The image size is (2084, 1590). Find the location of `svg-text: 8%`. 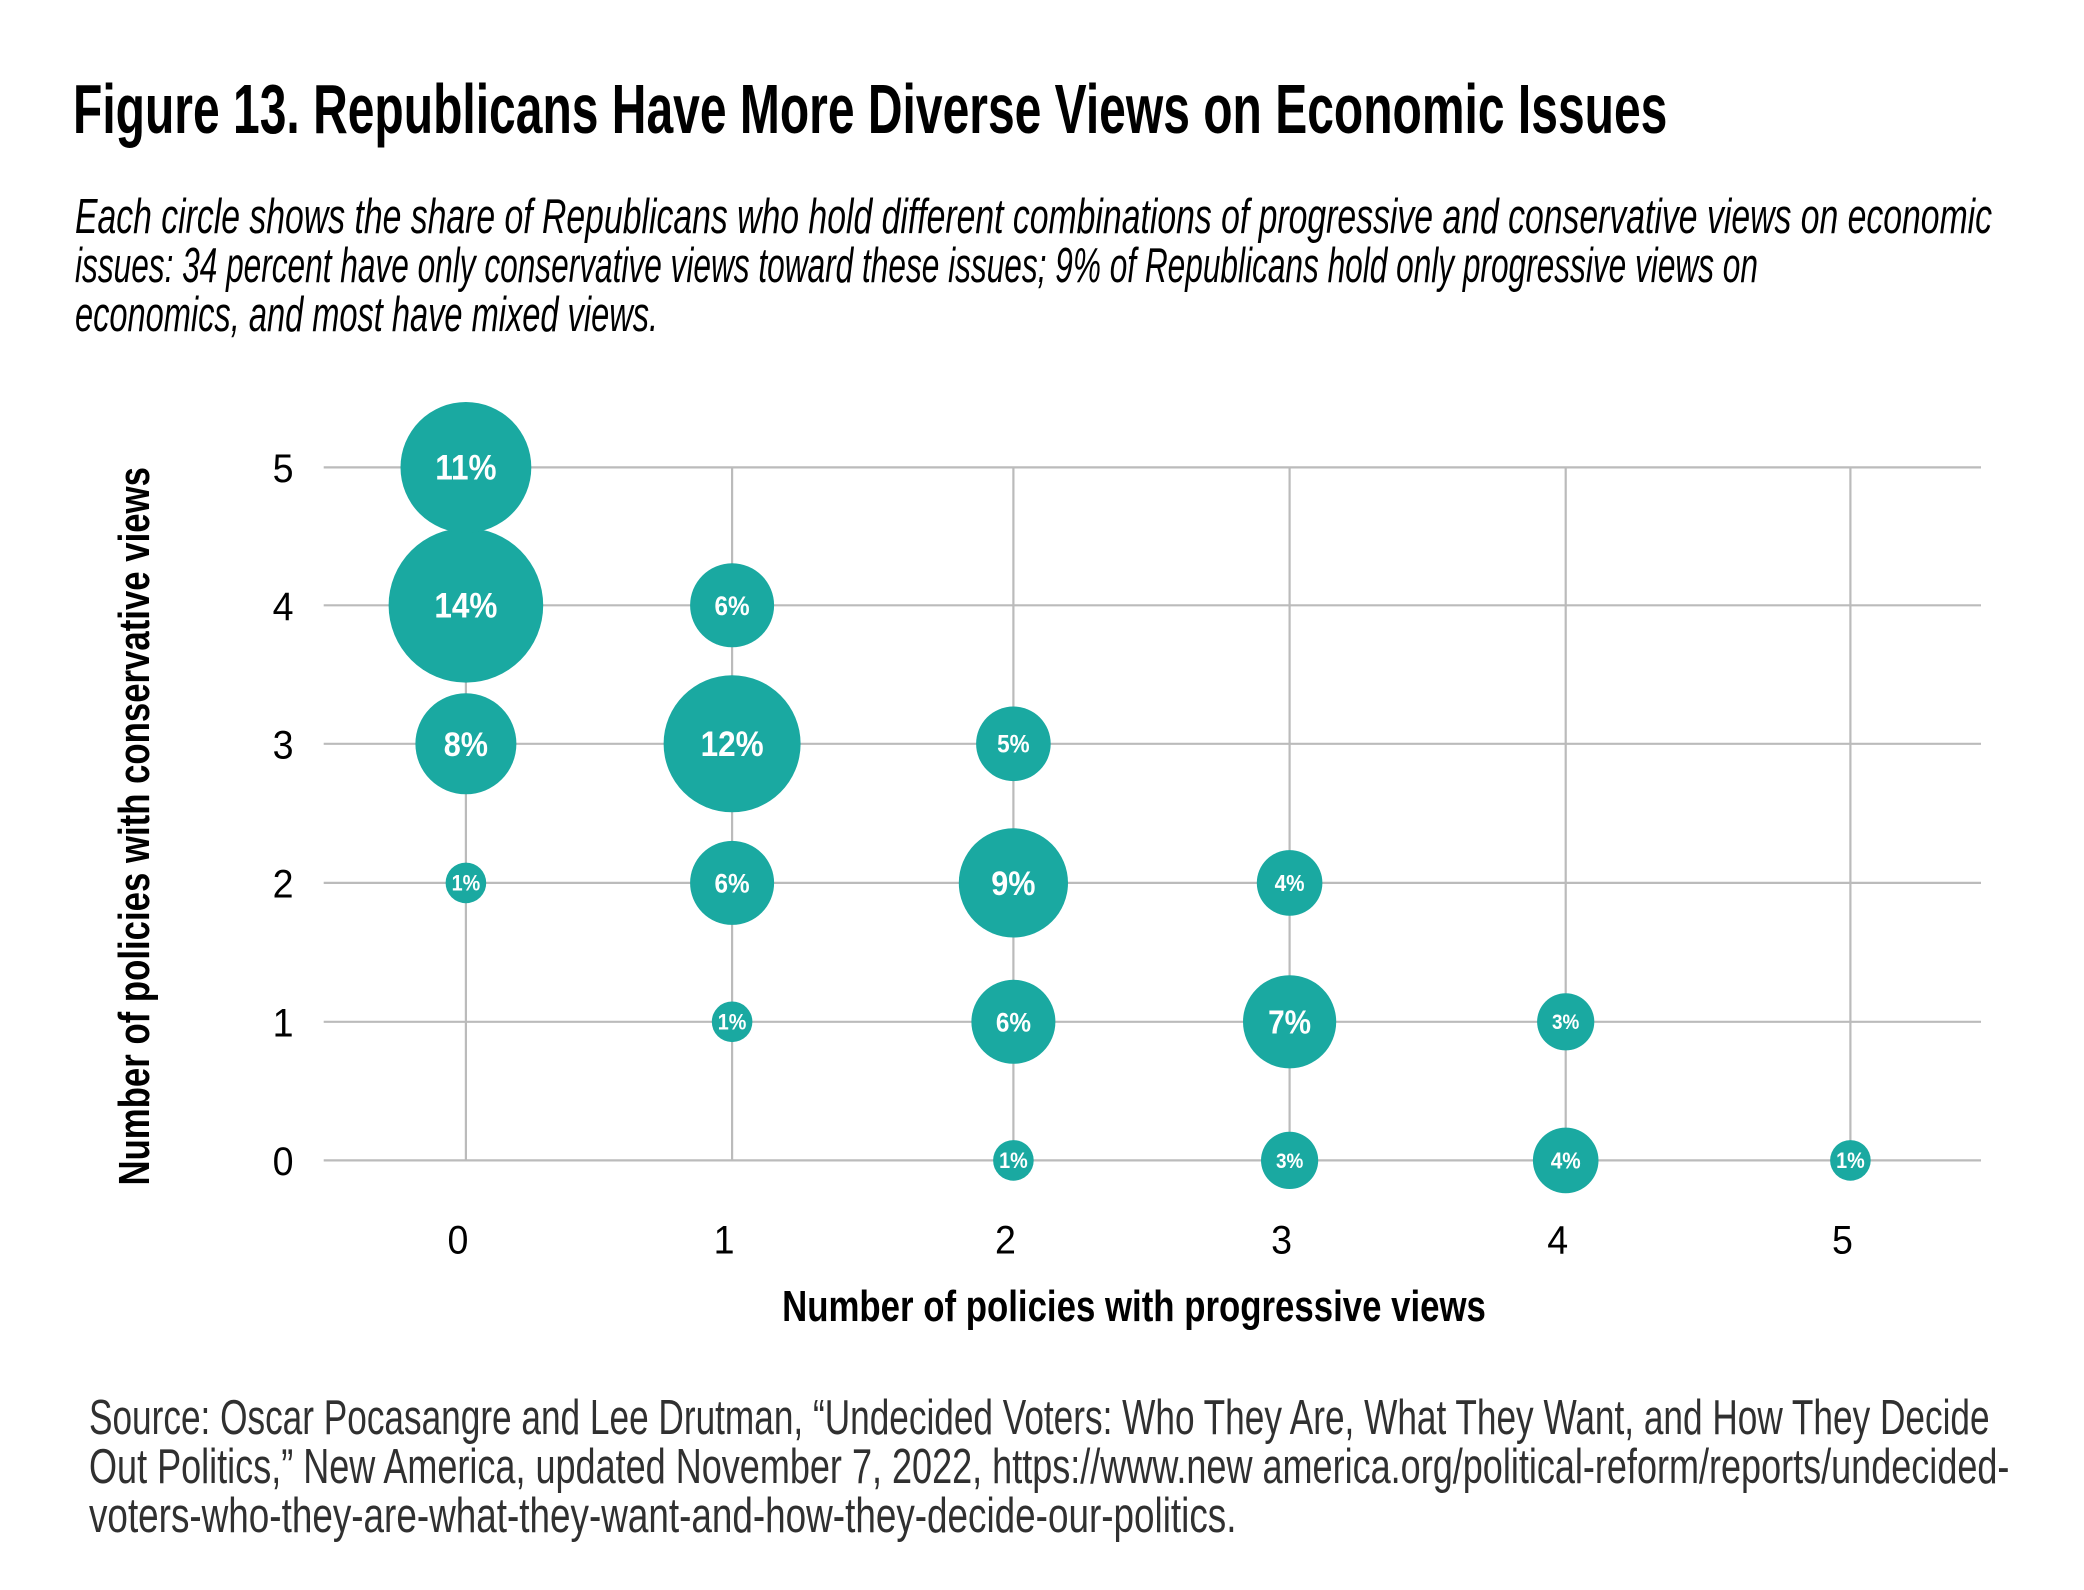

svg-text: 8% is located at coordinates (466, 744).